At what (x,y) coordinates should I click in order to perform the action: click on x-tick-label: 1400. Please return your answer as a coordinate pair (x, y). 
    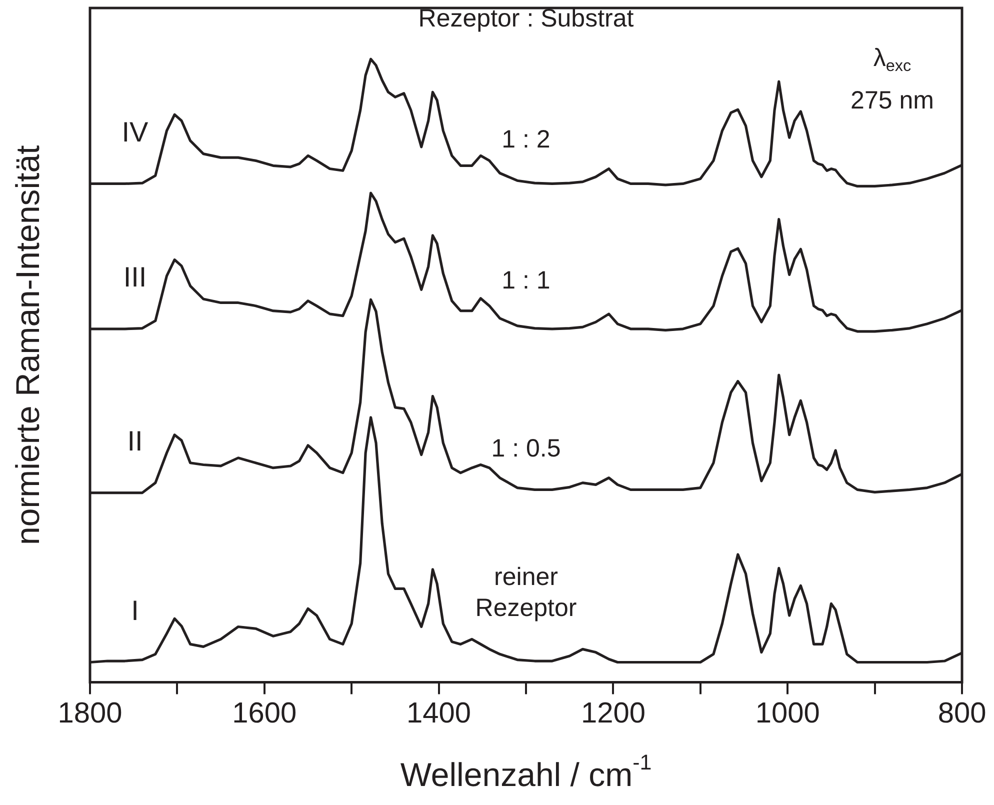
    Looking at the image, I should click on (439, 714).